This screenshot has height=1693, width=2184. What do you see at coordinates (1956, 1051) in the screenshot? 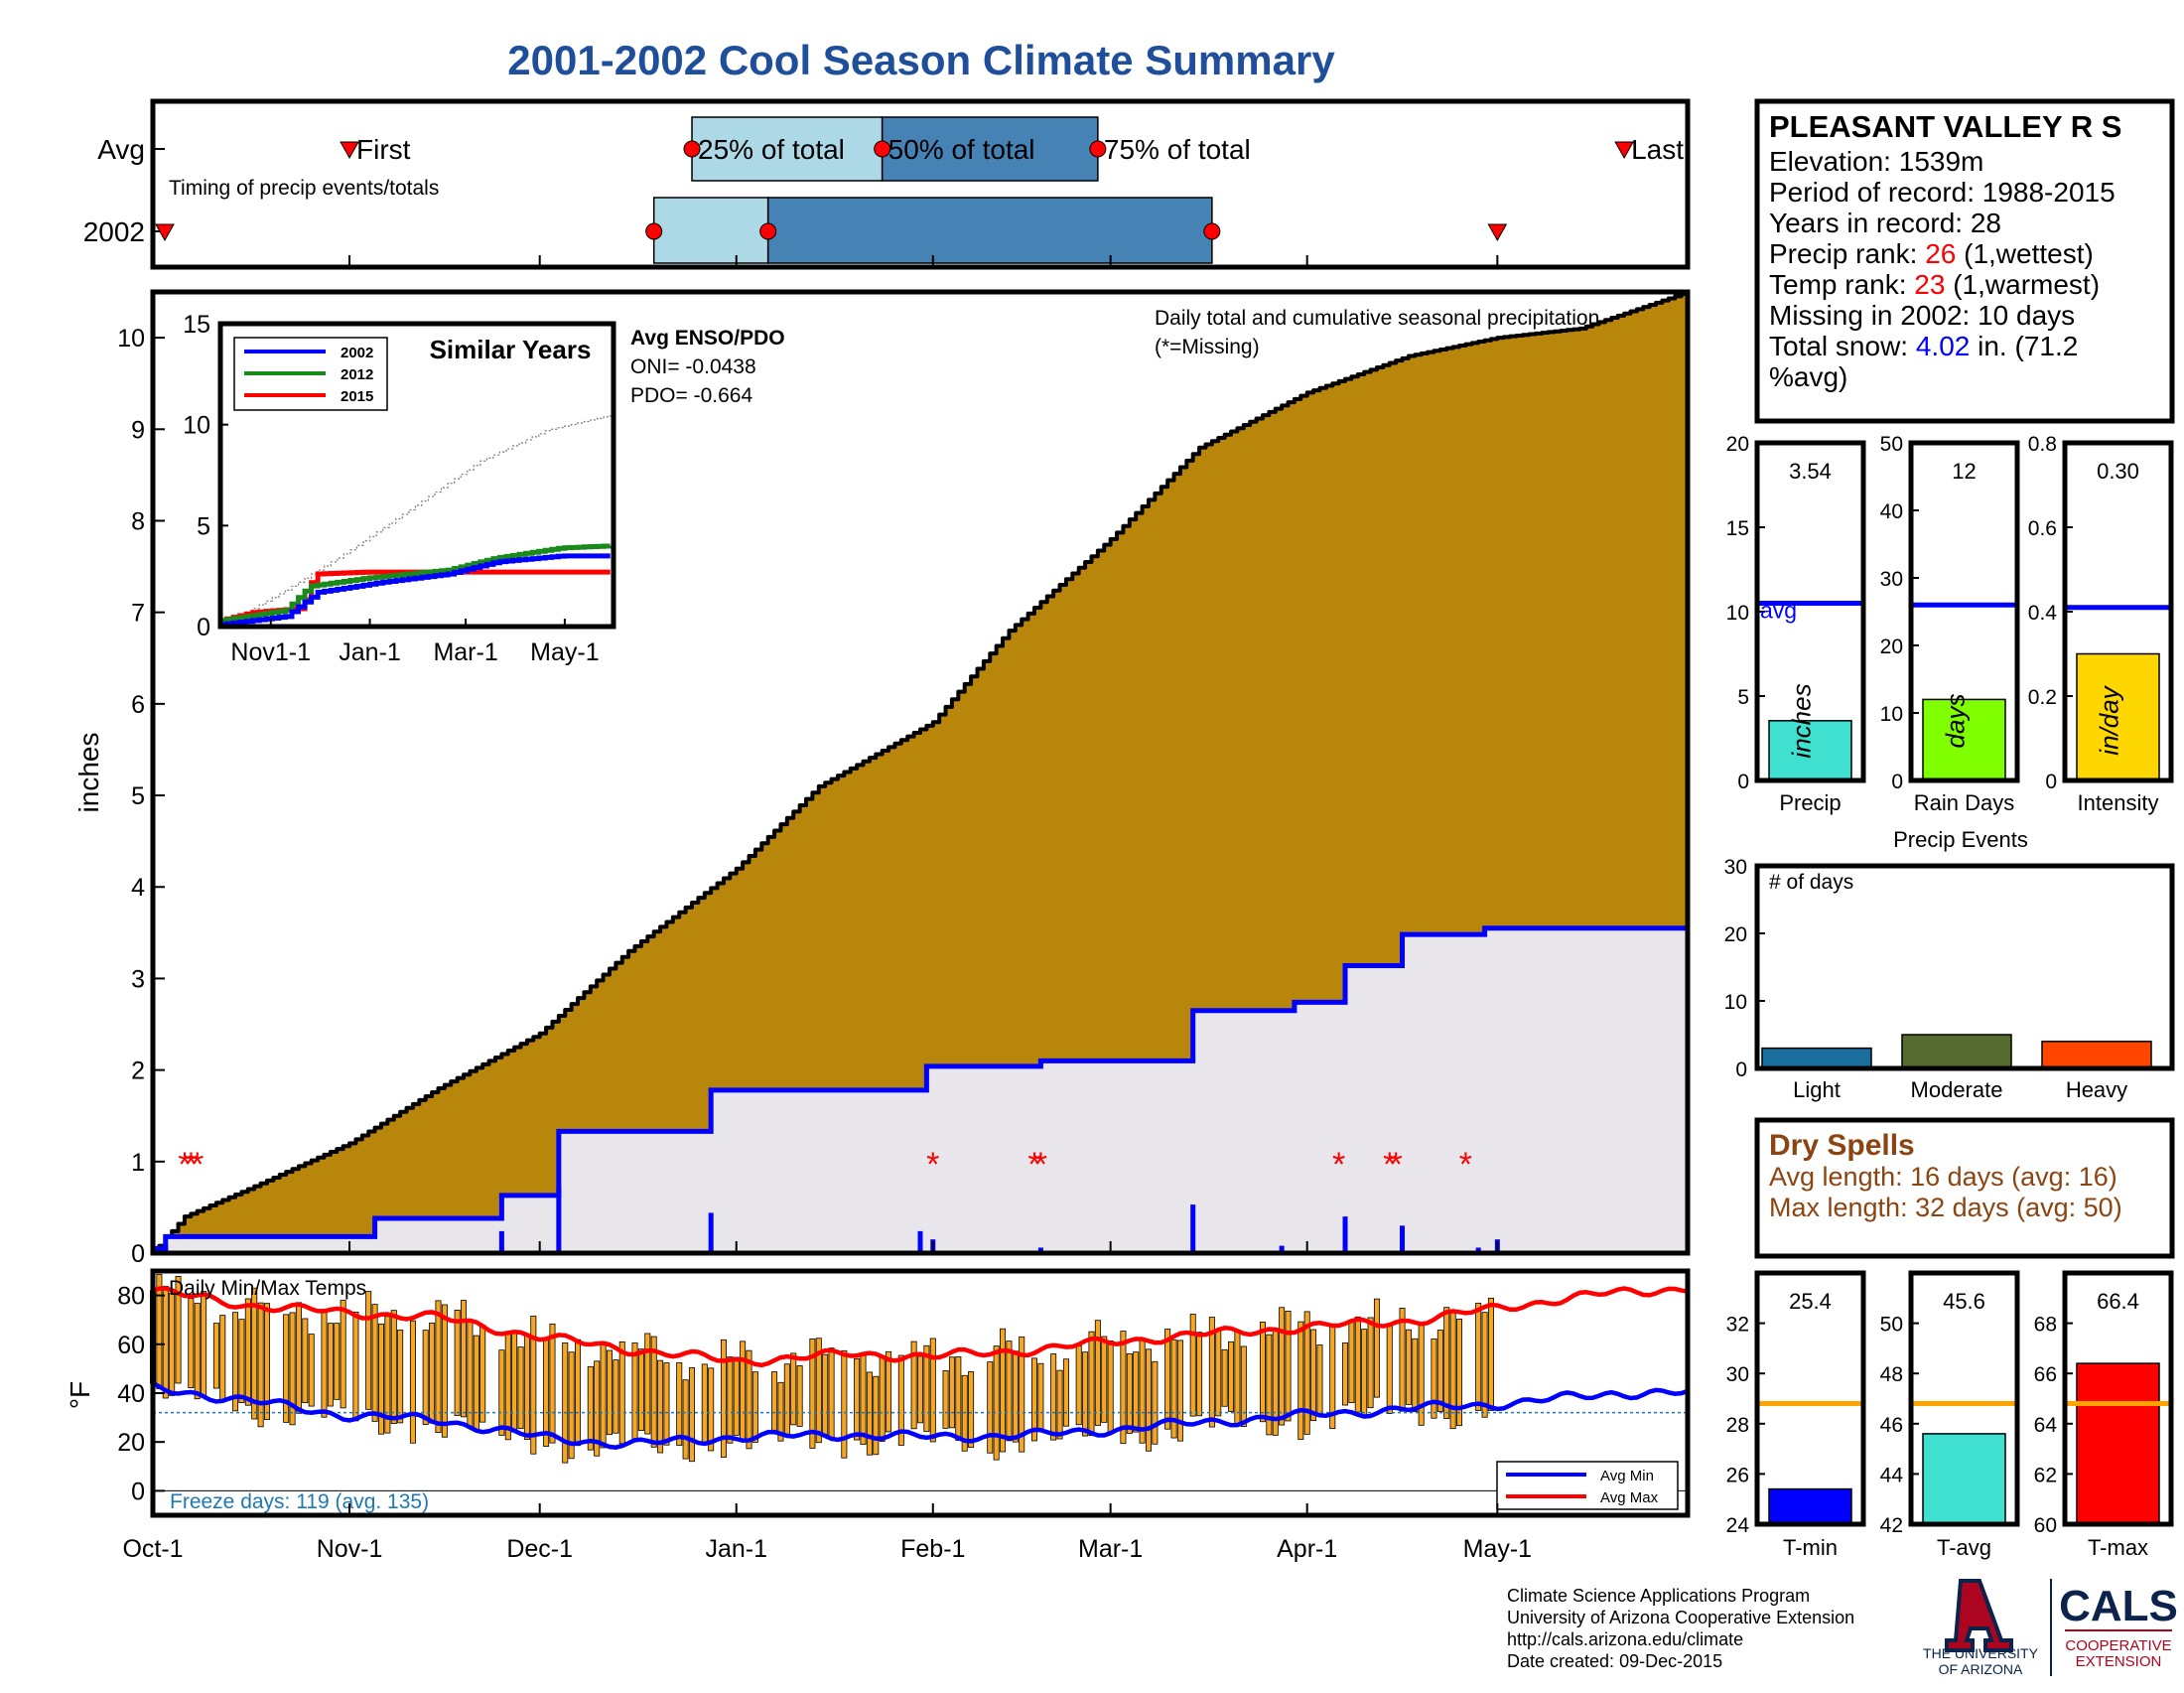
I see `event-bar-moderate` at bounding box center [1956, 1051].